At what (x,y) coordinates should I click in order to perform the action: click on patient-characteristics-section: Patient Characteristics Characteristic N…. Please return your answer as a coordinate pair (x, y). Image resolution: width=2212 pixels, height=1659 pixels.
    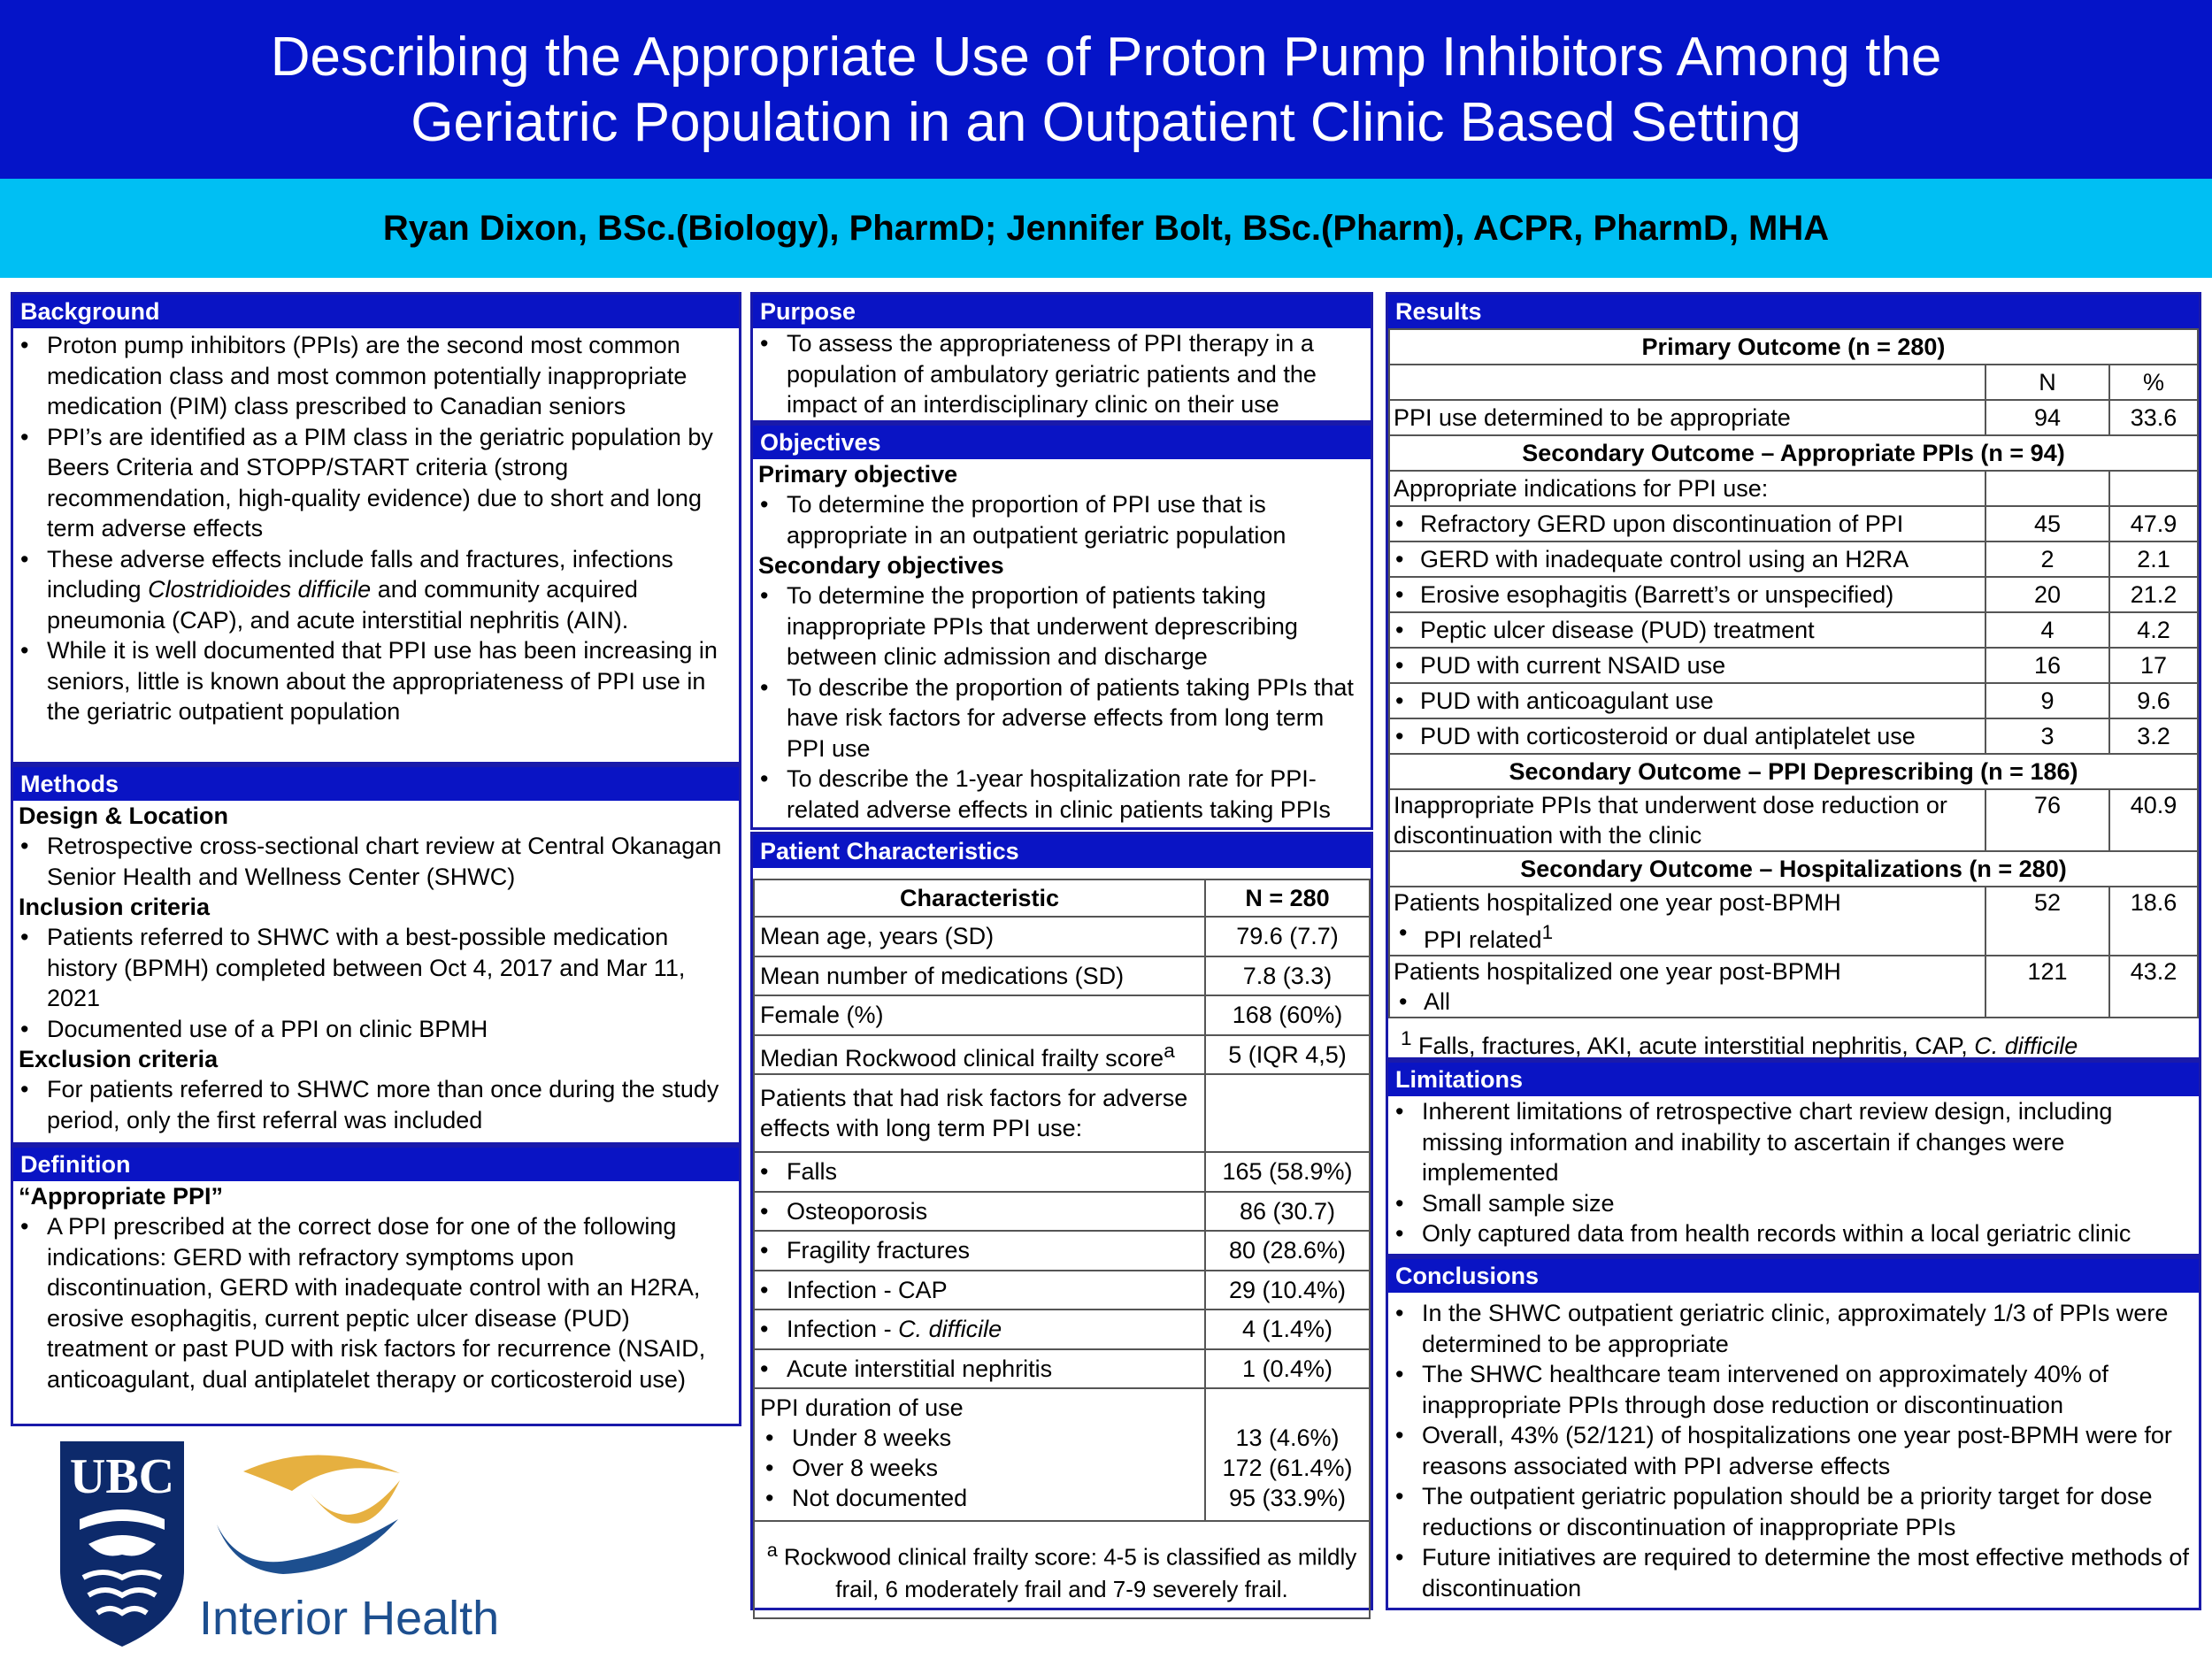
    Looking at the image, I should click on (1061, 1226).